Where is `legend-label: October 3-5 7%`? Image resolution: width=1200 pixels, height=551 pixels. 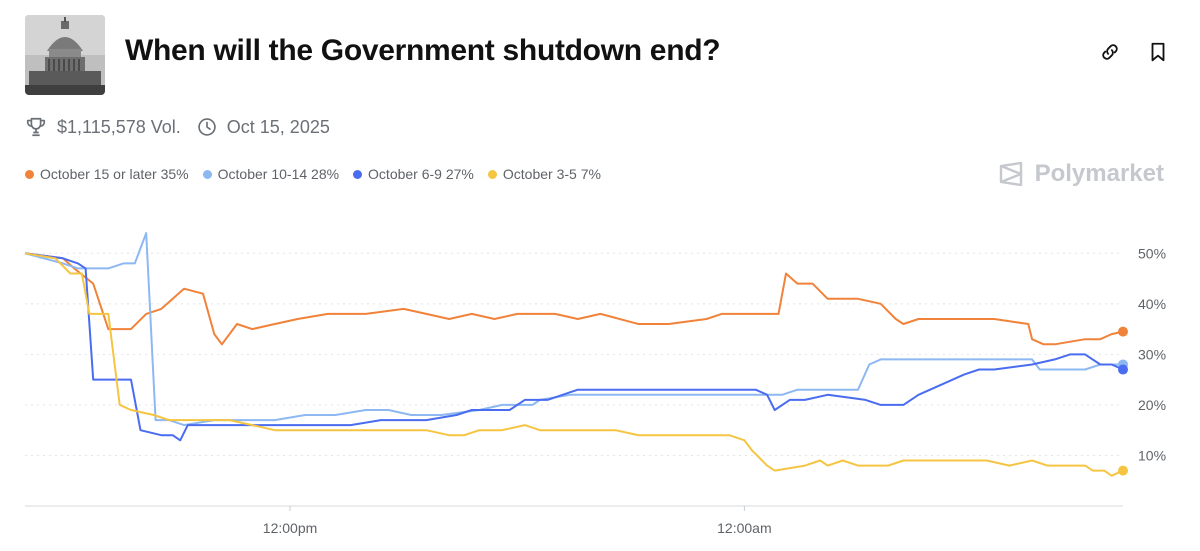 legend-label: October 3-5 7% is located at coordinates (551, 174).